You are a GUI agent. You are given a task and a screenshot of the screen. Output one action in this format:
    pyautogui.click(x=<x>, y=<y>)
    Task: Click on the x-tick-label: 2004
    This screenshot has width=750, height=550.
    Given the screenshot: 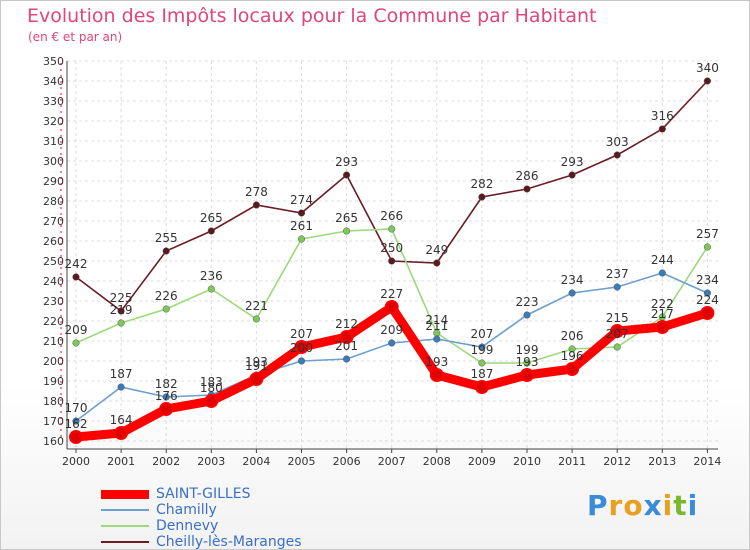 What is the action you would take?
    pyautogui.click(x=256, y=461)
    